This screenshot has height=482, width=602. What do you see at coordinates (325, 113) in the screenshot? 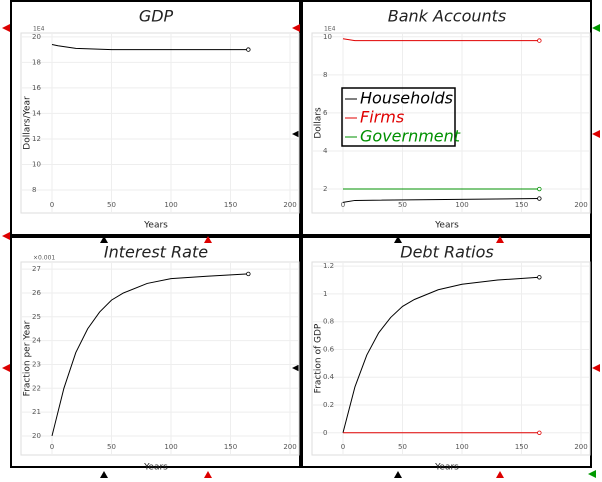
I see `y-tick-label: 6` at bounding box center [325, 113].